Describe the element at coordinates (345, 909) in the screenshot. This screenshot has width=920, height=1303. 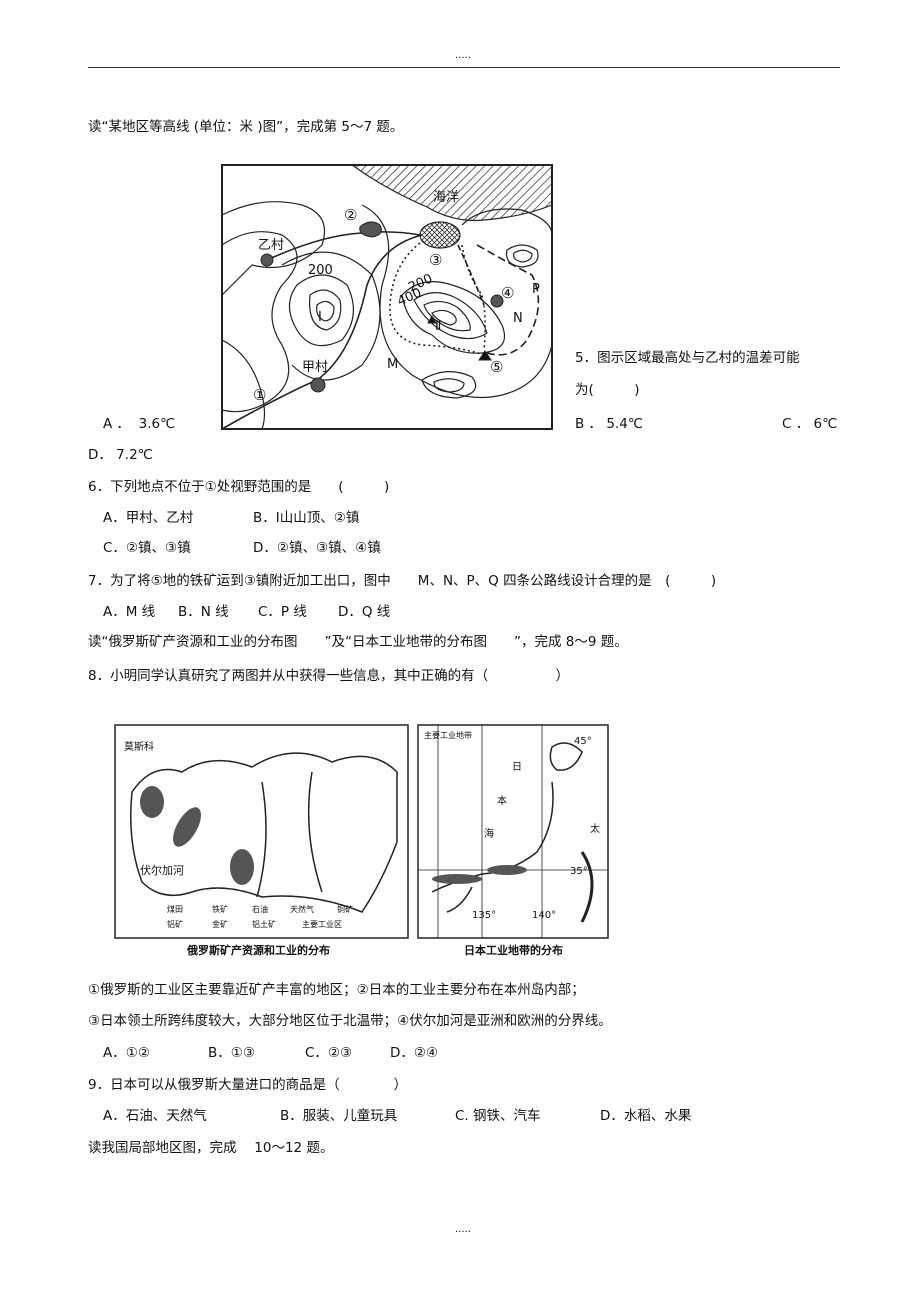
I see `legend-item: 铜矿` at that location.